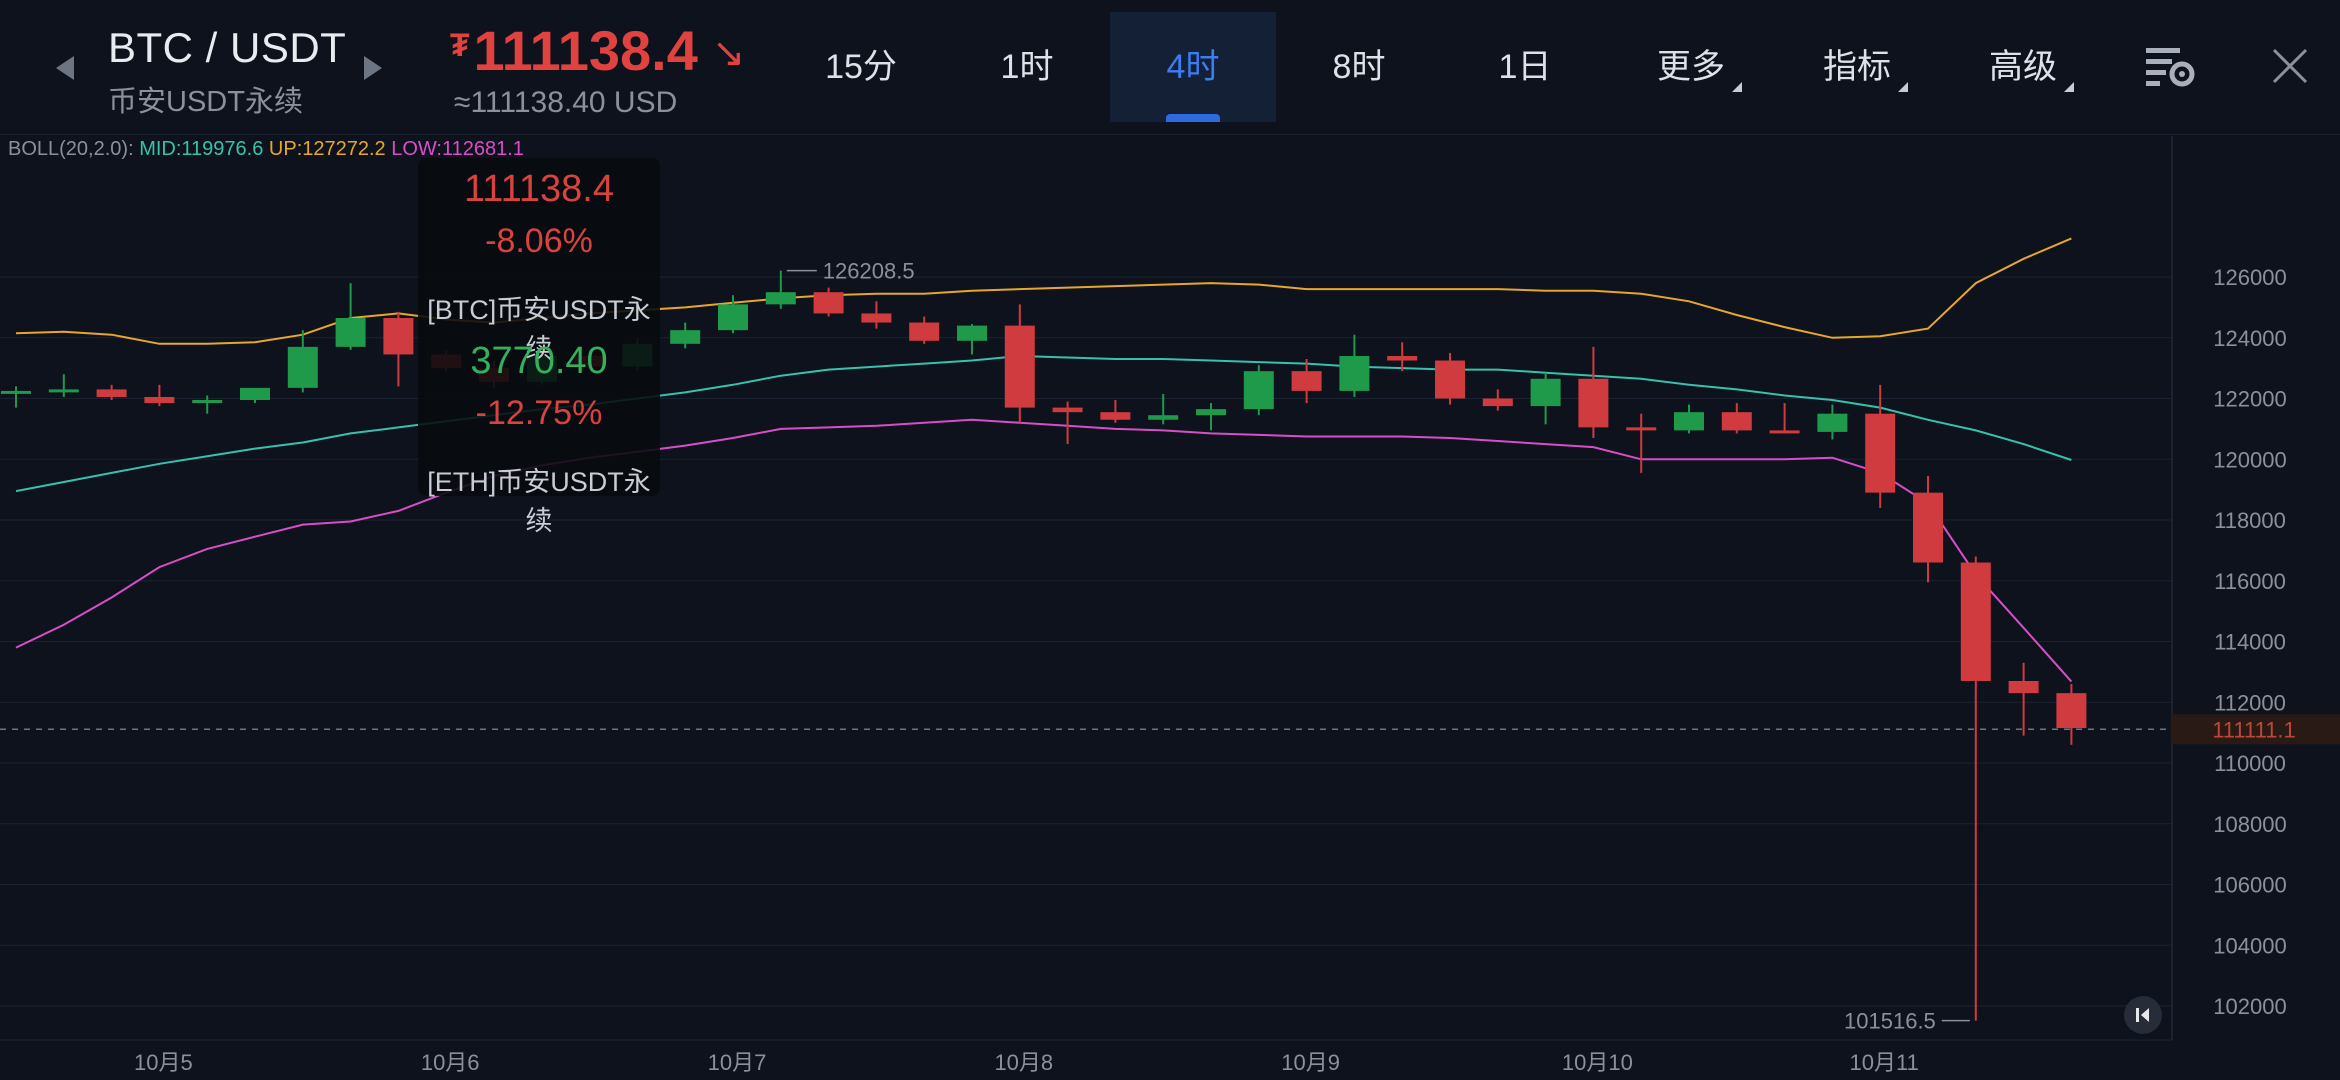  I want to click on low-marker-label: 101516.5, so click(1890, 1021).